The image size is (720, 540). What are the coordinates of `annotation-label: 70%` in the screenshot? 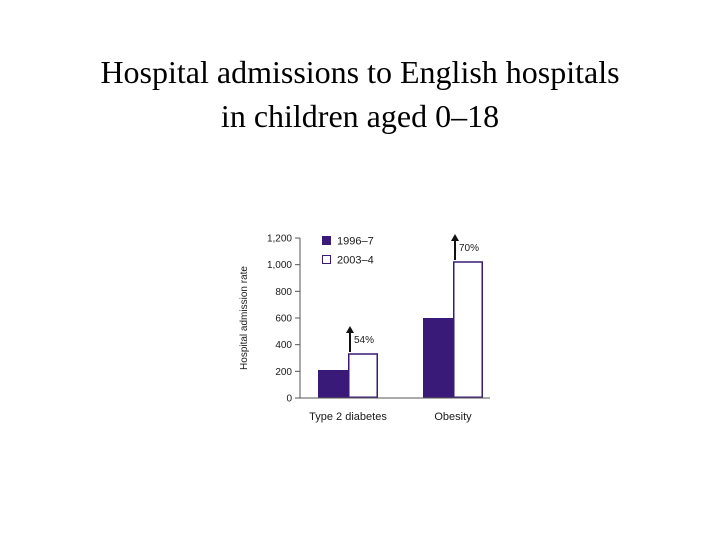 It's located at (469, 248).